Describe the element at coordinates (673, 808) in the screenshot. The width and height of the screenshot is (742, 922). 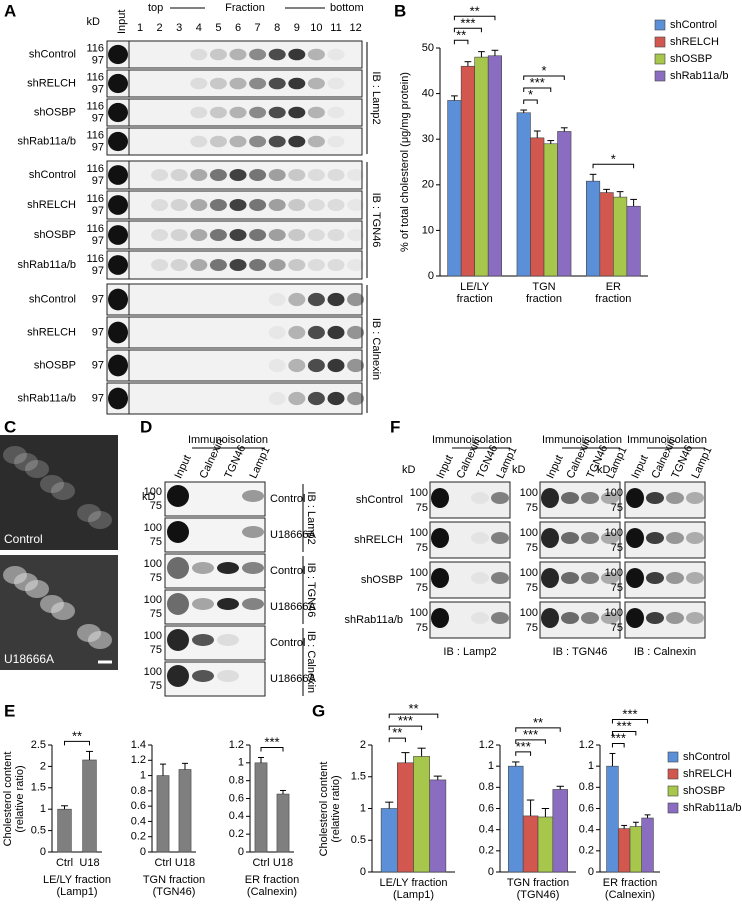
I see `legend-swatch` at that location.